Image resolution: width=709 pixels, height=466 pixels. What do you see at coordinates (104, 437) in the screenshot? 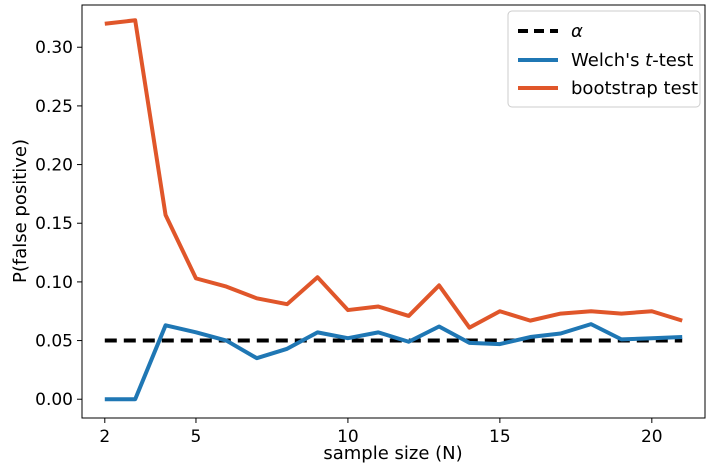
I see `x-tick-label: 2` at bounding box center [104, 437].